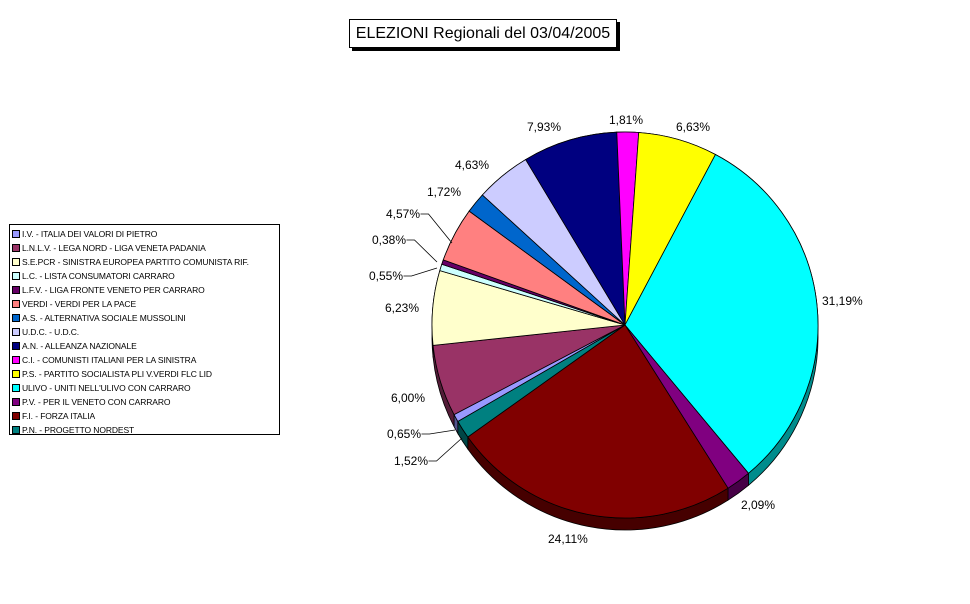  I want to click on legend-item: A.N. - ALLEANZA NAZIONALE, so click(144, 346).